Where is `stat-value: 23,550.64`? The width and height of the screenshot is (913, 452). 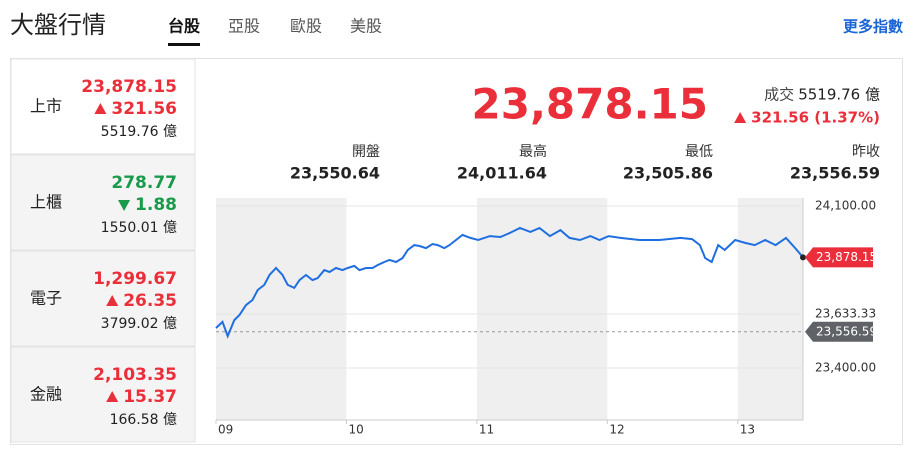 stat-value: 23,550.64 is located at coordinates (335, 173).